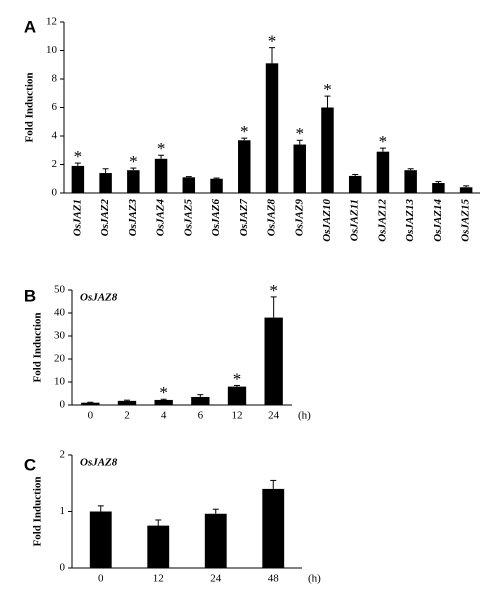  What do you see at coordinates (299, 218) in the screenshot?
I see `x-tick-label: OsJAZ9` at bounding box center [299, 218].